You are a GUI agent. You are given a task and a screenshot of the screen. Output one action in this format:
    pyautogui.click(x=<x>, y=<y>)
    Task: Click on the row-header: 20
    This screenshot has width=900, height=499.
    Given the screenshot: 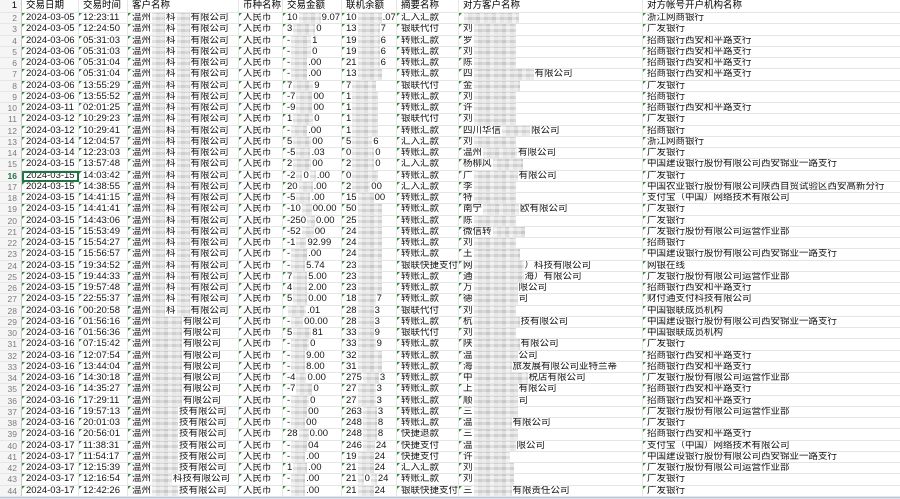 What is the action you would take?
    pyautogui.click(x=11, y=221)
    